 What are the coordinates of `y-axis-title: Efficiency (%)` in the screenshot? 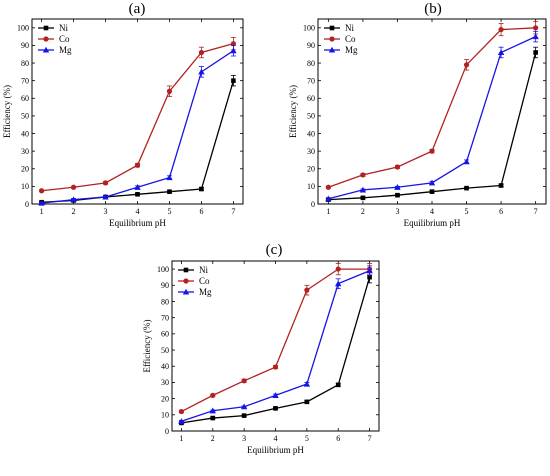 It's located at (147, 345).